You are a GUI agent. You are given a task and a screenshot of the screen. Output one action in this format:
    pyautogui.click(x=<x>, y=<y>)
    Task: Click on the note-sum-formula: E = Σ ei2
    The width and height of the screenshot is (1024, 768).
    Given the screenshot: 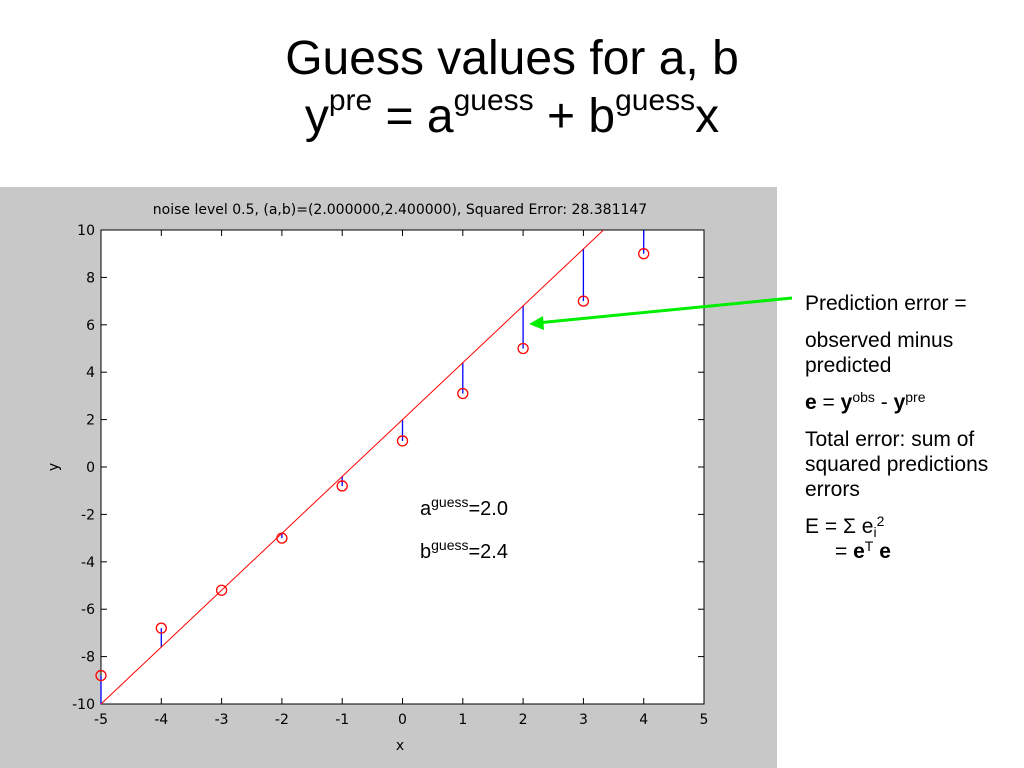 What is the action you would take?
    pyautogui.click(x=845, y=526)
    